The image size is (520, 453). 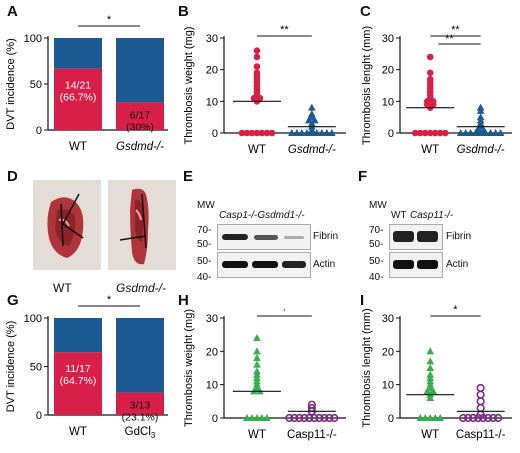 What do you see at coordinates (204, 261) in the screenshot?
I see `blot-e-marker-3: 50-` at bounding box center [204, 261].